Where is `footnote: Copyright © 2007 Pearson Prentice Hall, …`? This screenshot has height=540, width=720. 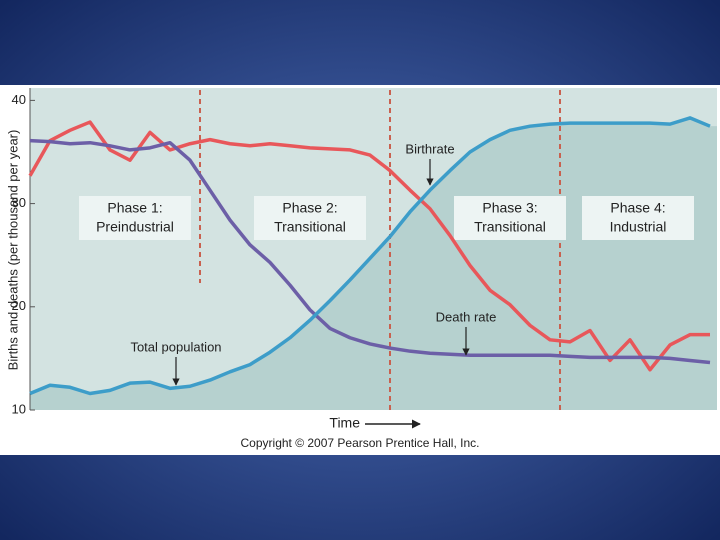
footnote: Copyright © 2007 Pearson Prentice Hall, … is located at coordinates (360, 443).